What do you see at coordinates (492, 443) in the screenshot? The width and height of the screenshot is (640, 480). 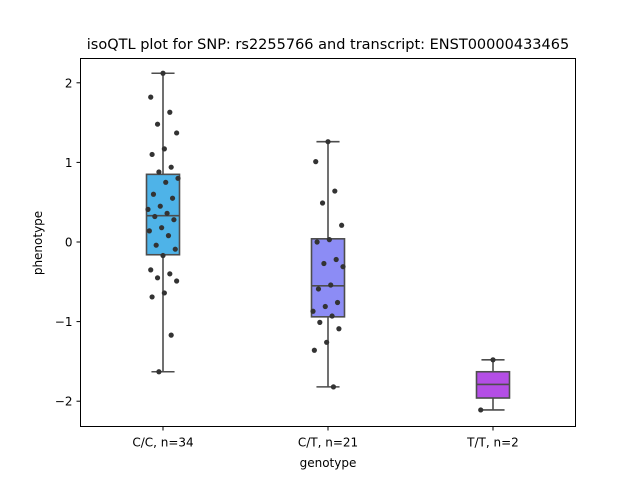 I see `x-tick-label: T/T, n=2` at bounding box center [492, 443].